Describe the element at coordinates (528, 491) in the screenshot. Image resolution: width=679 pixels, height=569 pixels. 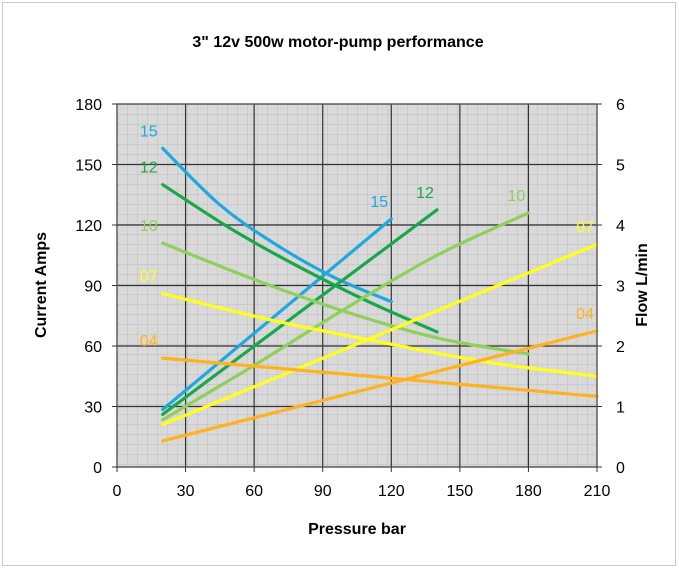
I see `x-tick-label: 180` at that location.